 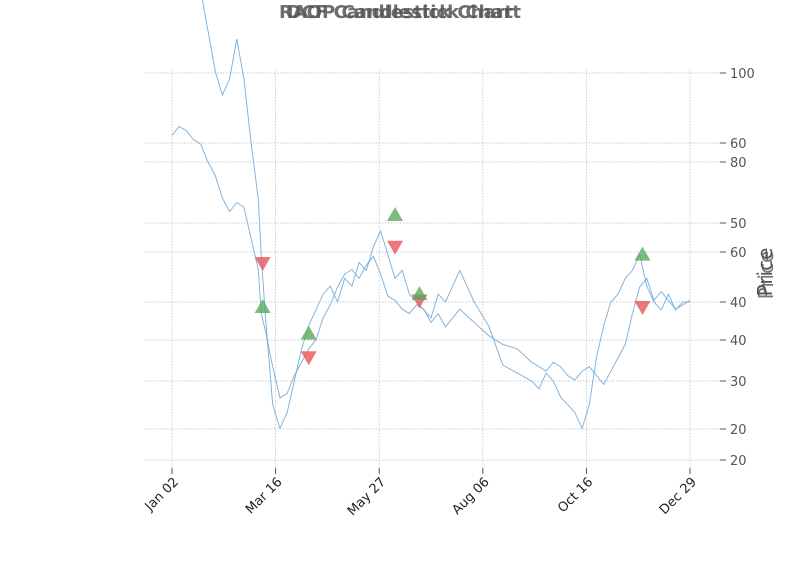 What do you see at coordinates (766, 275) in the screenshot?
I see `y-axis-label-2: Price` at bounding box center [766, 275].